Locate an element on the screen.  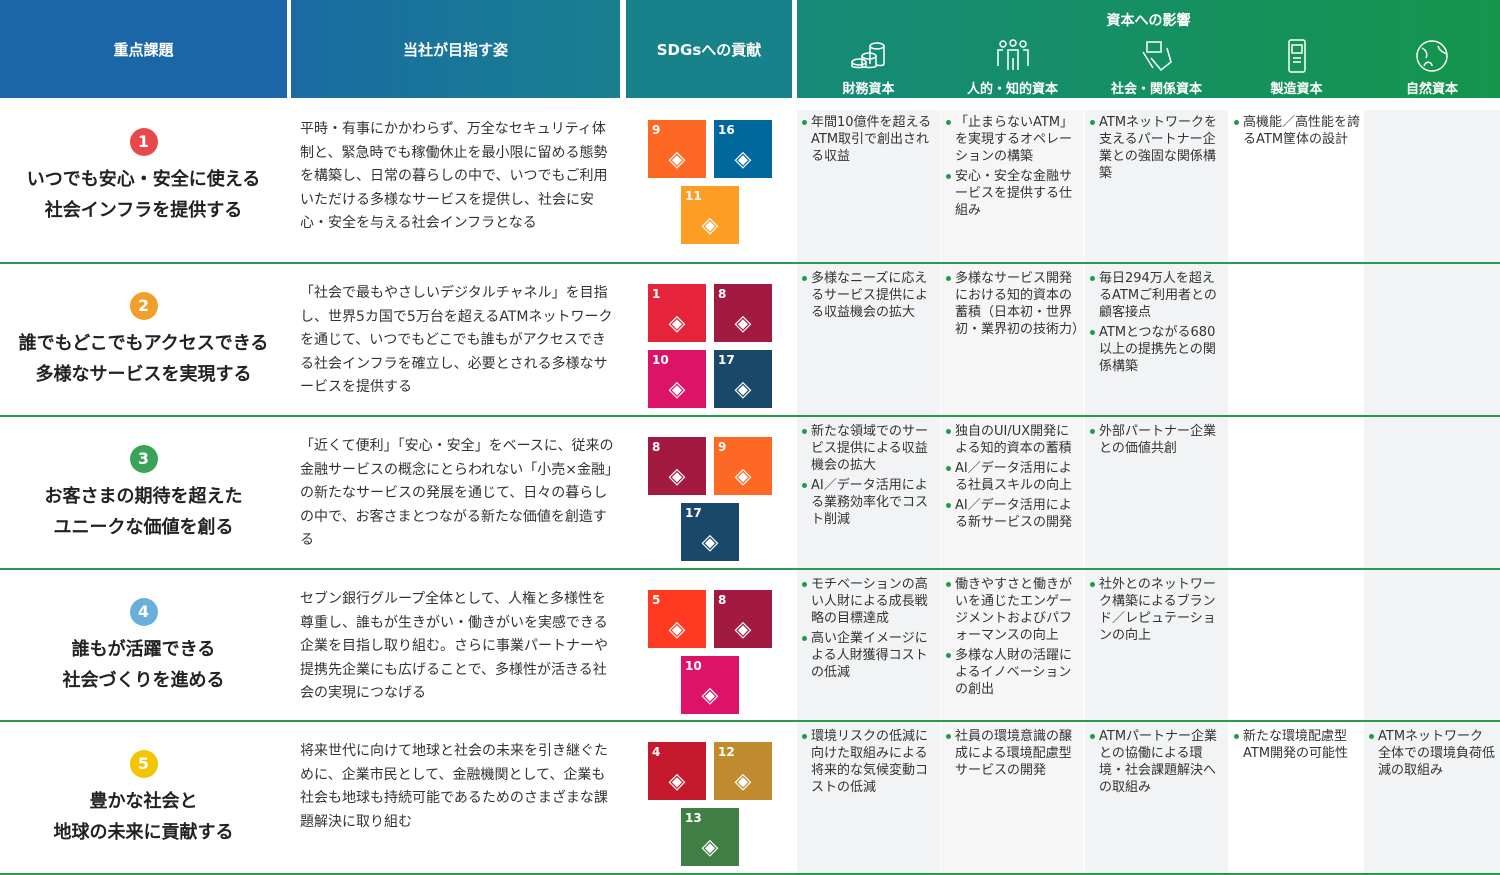
capital-3: 社会・関係資本 is located at coordinates (1156, 67).